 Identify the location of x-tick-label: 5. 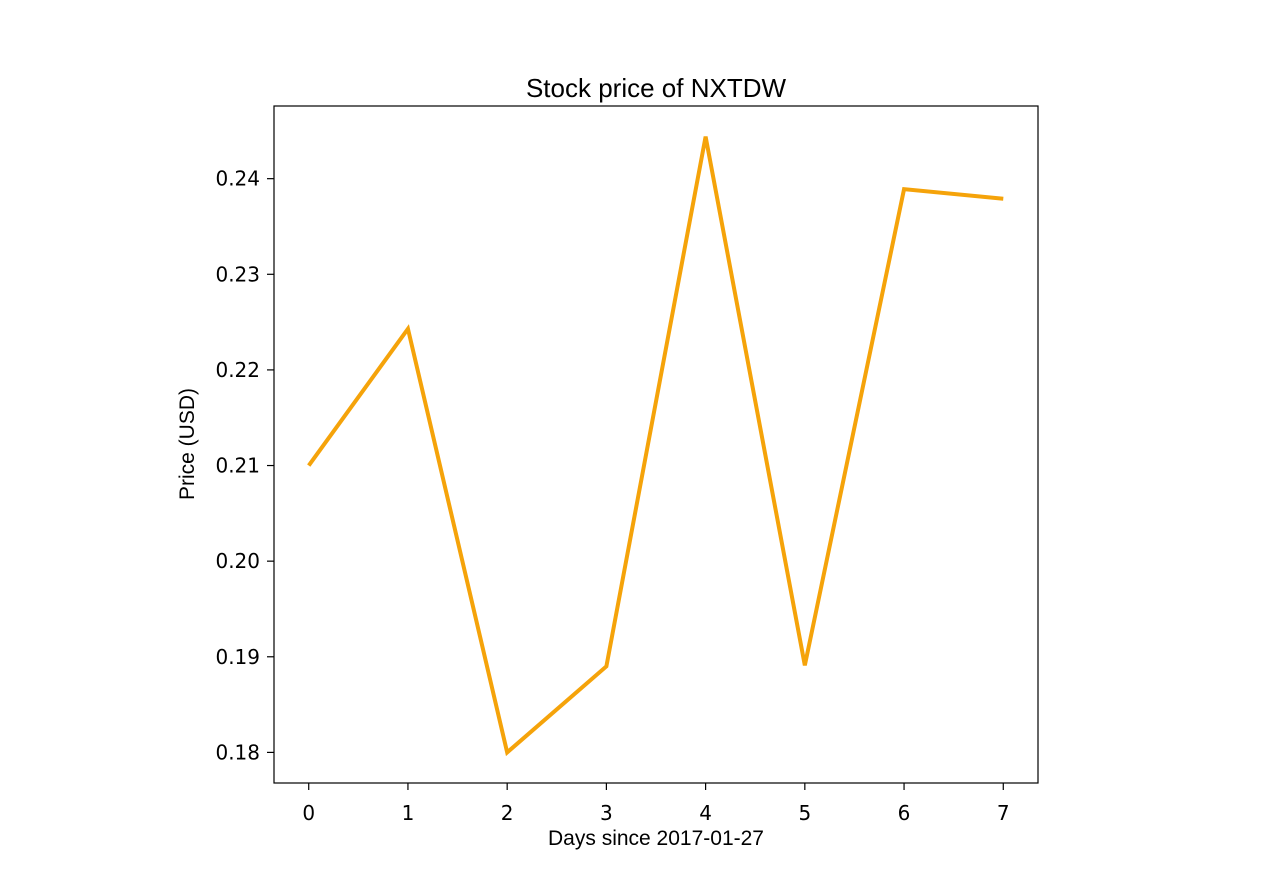
(804, 813).